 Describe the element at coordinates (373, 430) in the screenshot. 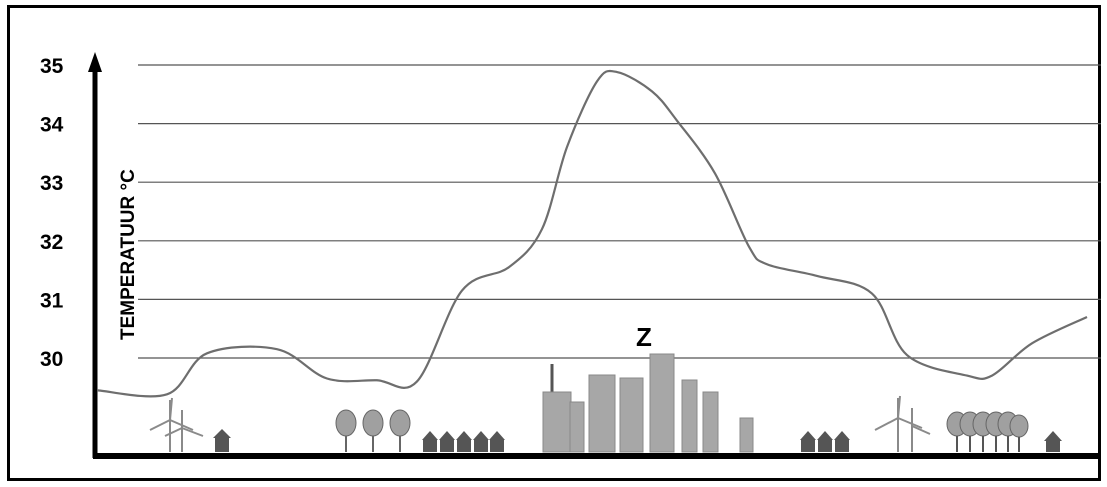

I see `tree-icon` at that location.